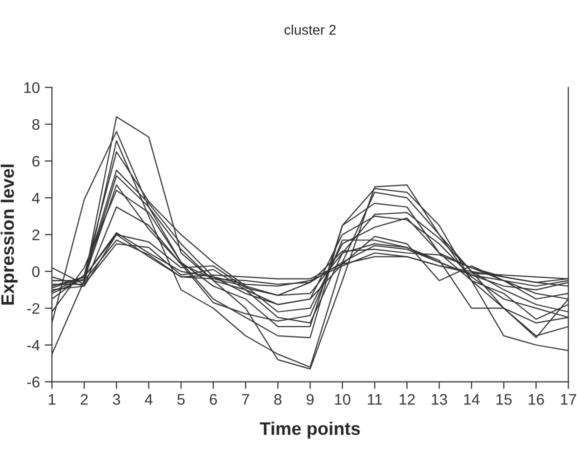 This screenshot has height=460, width=577. Describe the element at coordinates (536, 399) in the screenshot. I see `x-tick-label: 16` at that location.